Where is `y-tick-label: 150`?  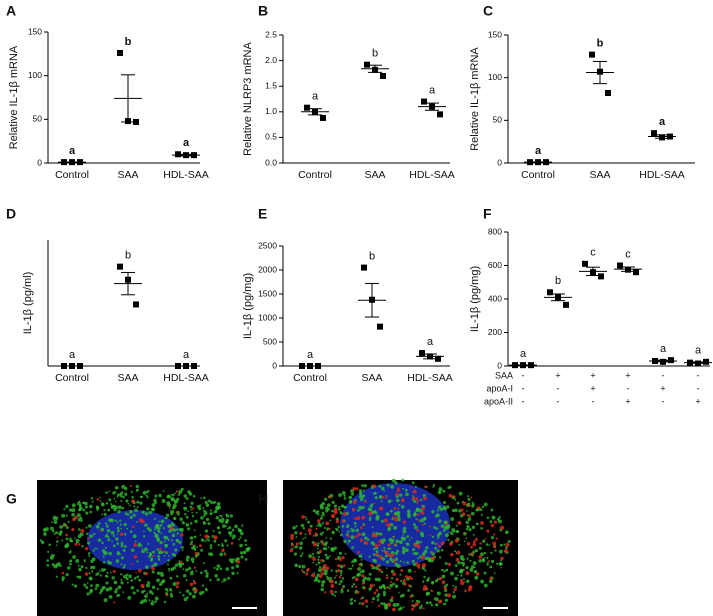
y-tick-label: 150 is located at coordinates (35, 31).